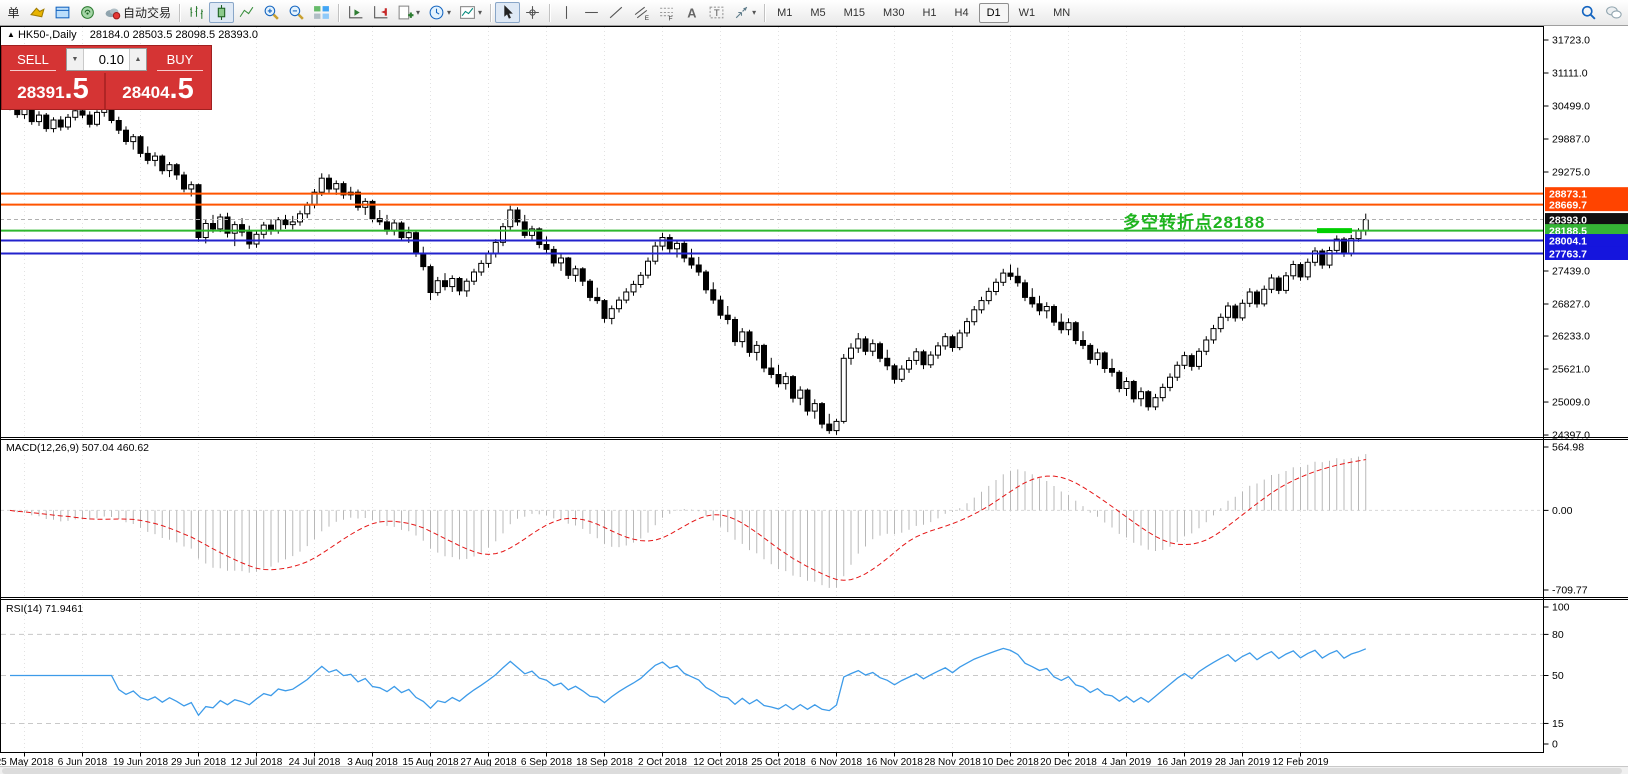 The image size is (1628, 774). What do you see at coordinates (1062, 12) in the screenshot?
I see `timeframe-button-mn: MN` at bounding box center [1062, 12].